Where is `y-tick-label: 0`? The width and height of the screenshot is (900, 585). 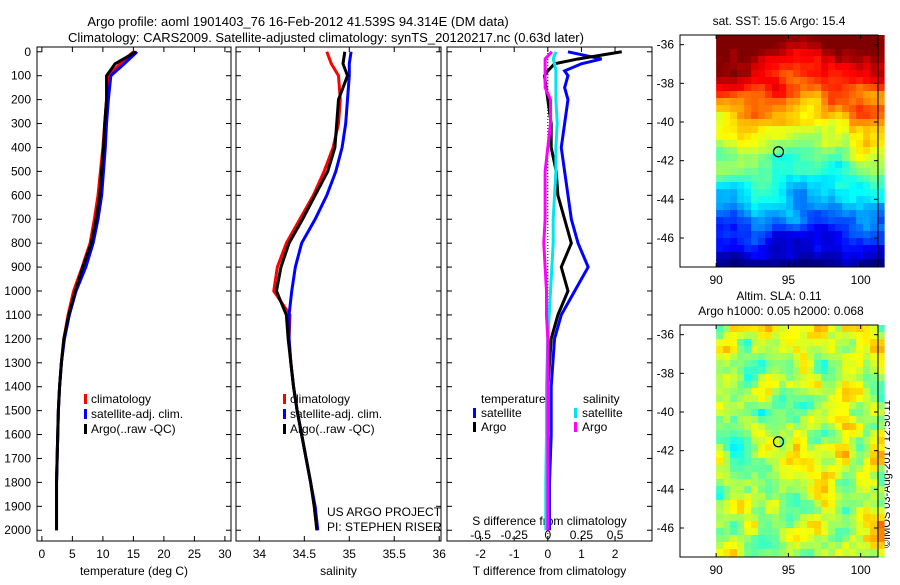 y-tick-label: 0 is located at coordinates (27, 52).